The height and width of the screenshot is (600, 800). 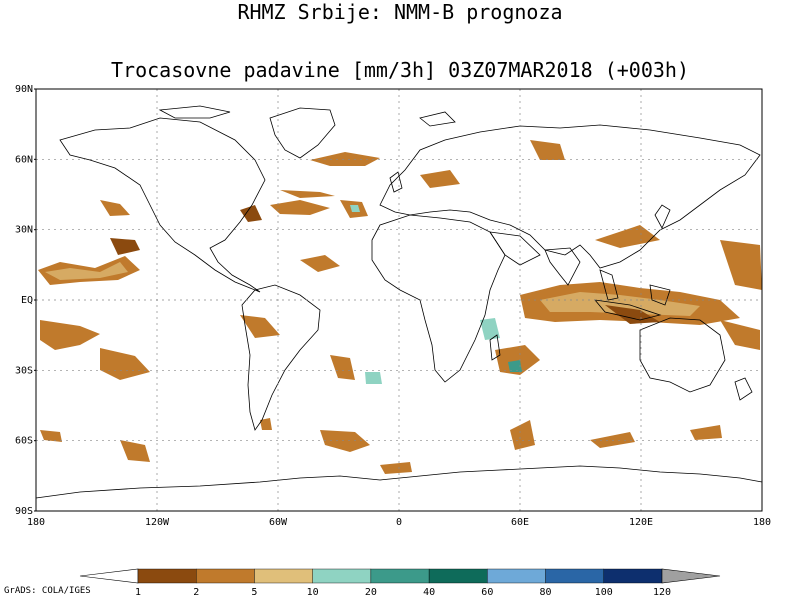 I want to click on latitude-labels: 90N 60N 30N EQ 30S 60S 90S, so click(x=25, y=300).